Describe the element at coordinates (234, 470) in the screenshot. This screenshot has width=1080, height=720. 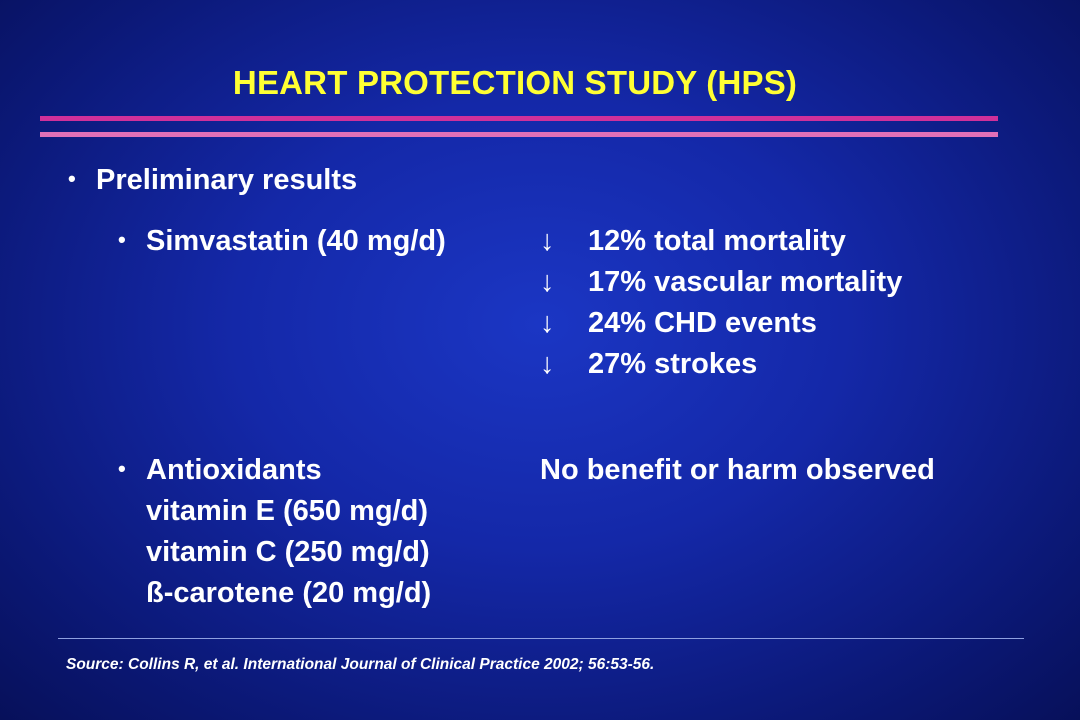
I see `antioxidants-label: Antioxidants` at that location.